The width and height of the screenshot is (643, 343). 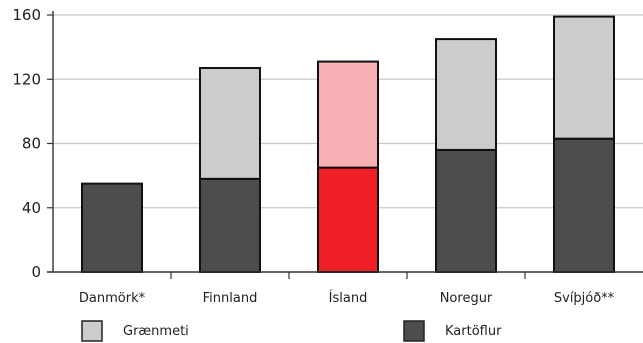 What do you see at coordinates (26, 79) in the screenshot?
I see `y-tick-label: 120` at bounding box center [26, 79].